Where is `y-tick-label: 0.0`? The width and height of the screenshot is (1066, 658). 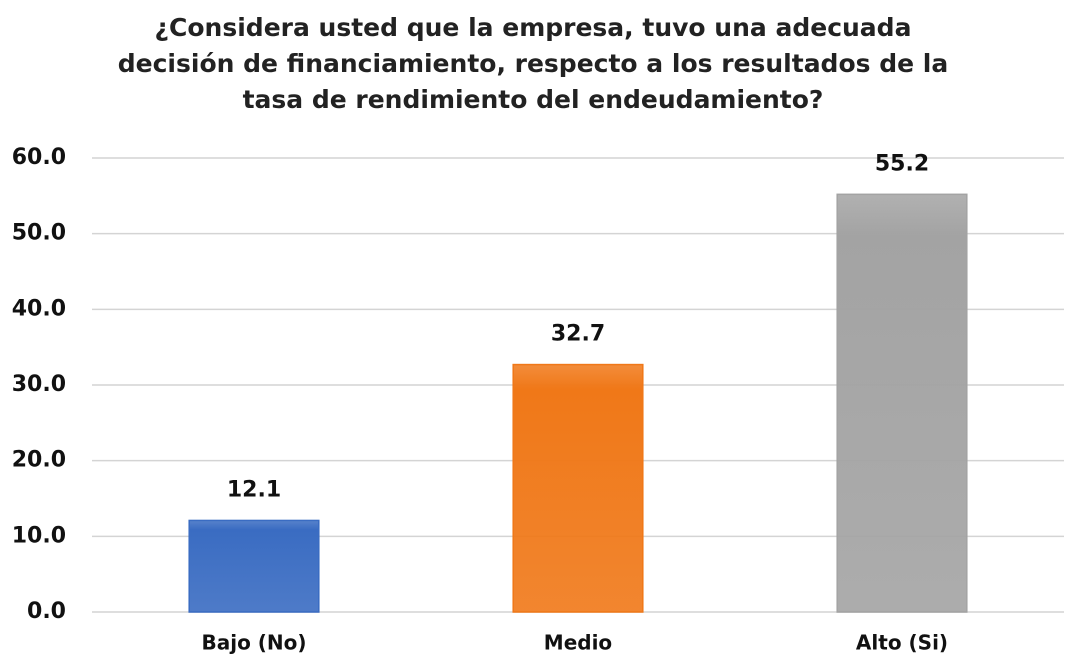
y-tick-label: 0.0 is located at coordinates (46, 611).